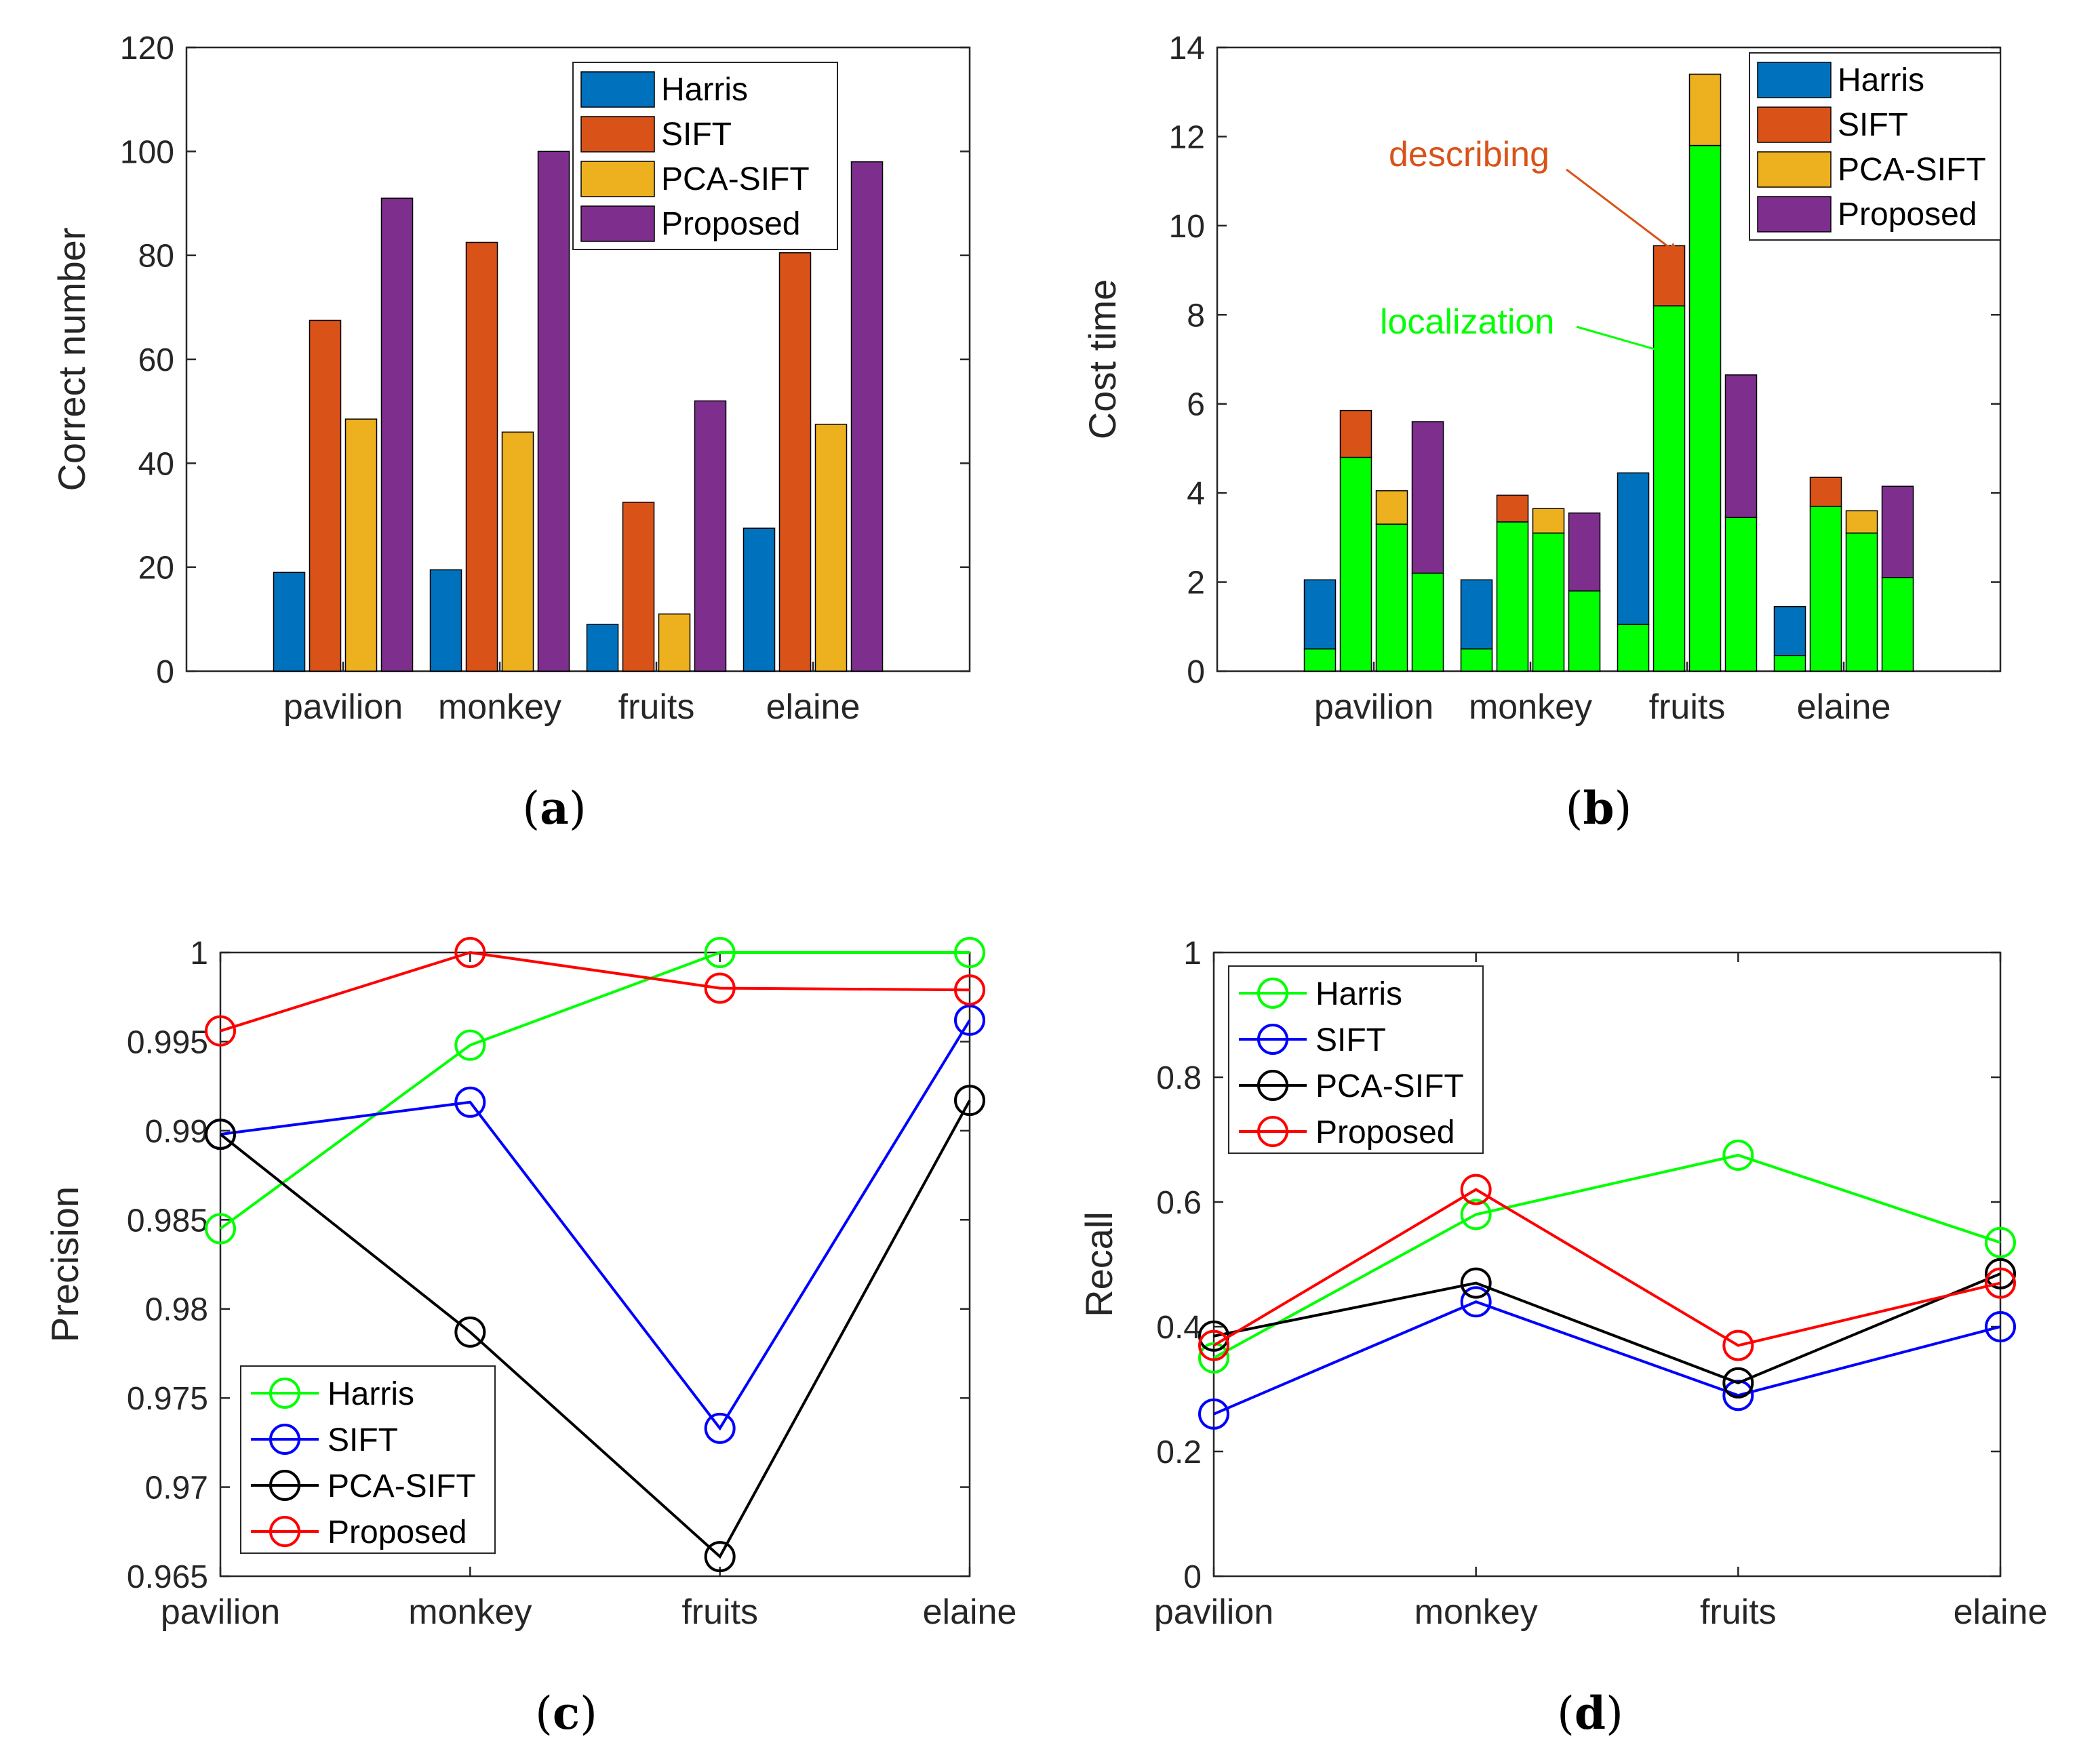  I want to click on y-tick-label: 14, so click(1187, 48).